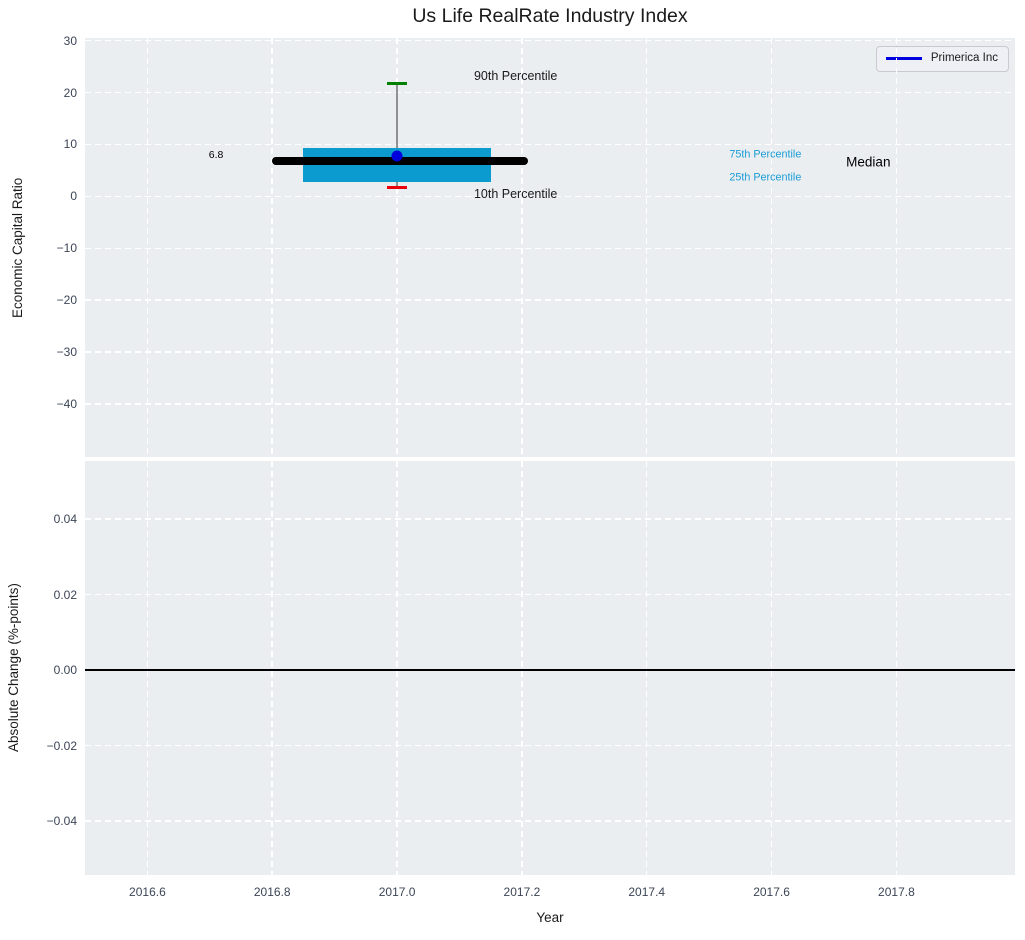 The width and height of the screenshot is (1025, 940). What do you see at coordinates (70, 92) in the screenshot?
I see `y-tick-label: 20` at bounding box center [70, 92].